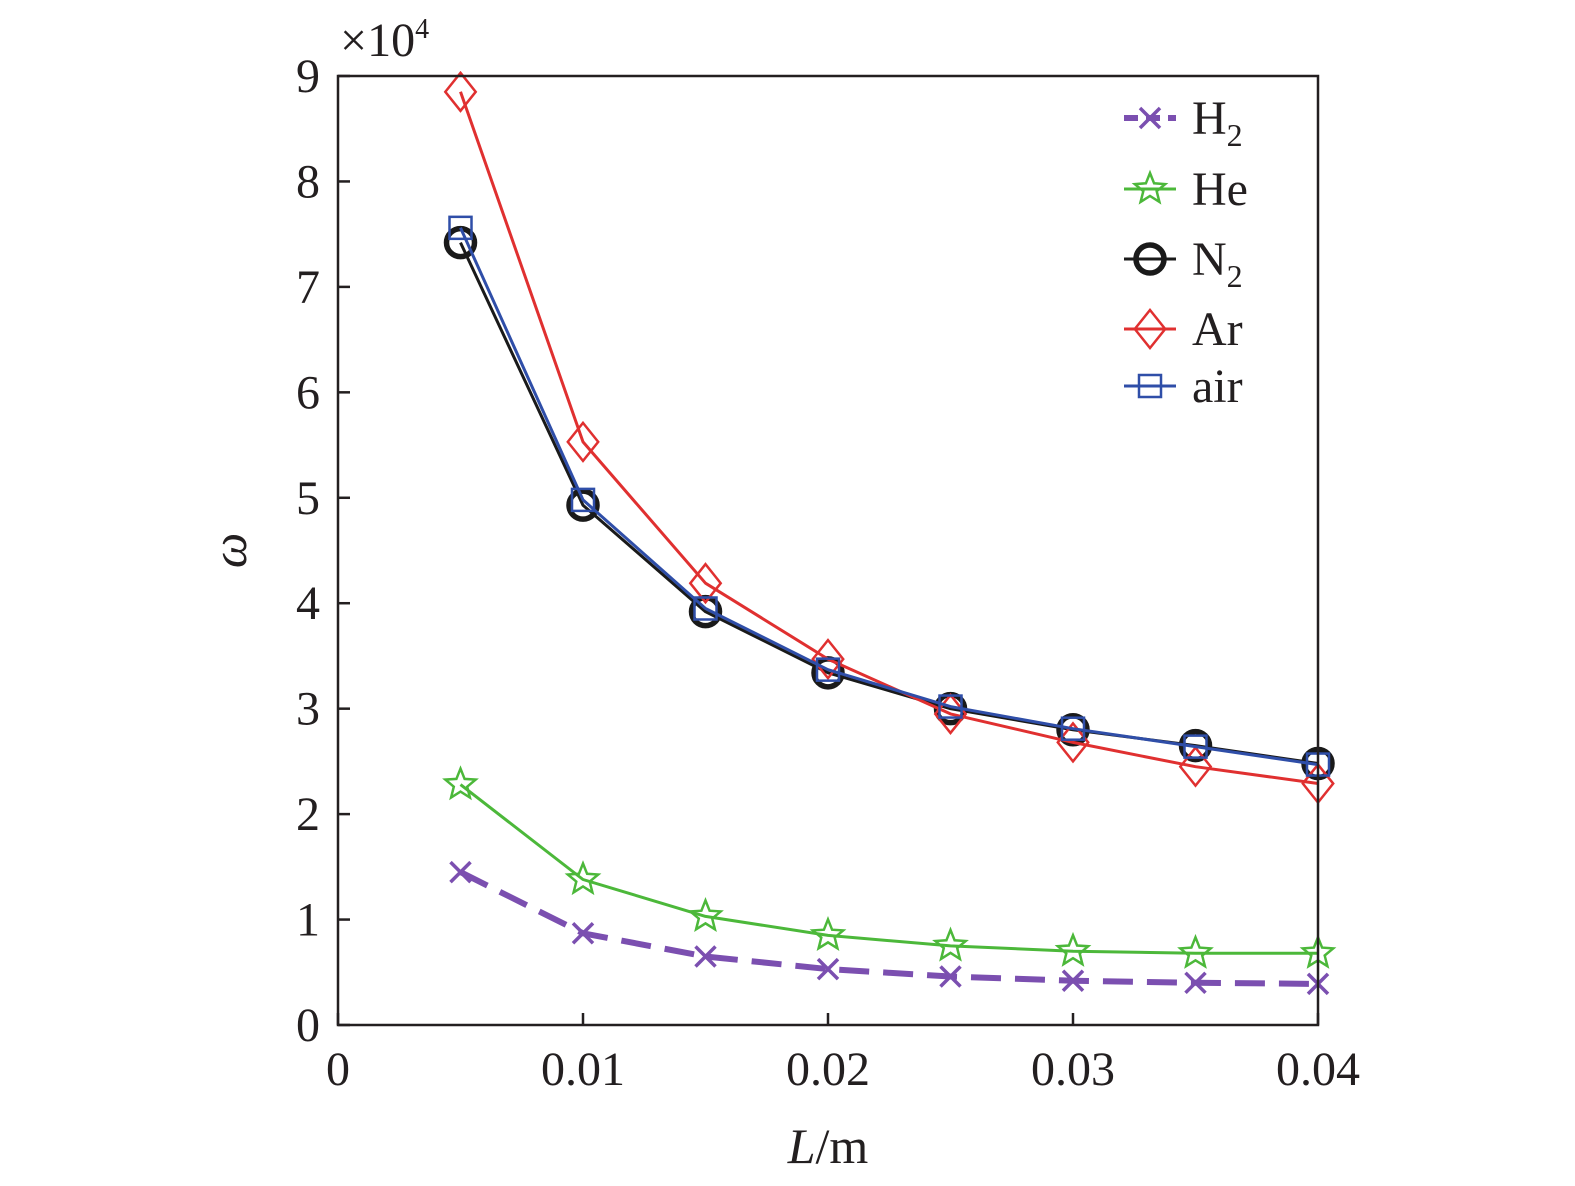 Image resolution: width=1575 pixels, height=1186 pixels. I want to click on legend-marker-n2, so click(1150, 259).